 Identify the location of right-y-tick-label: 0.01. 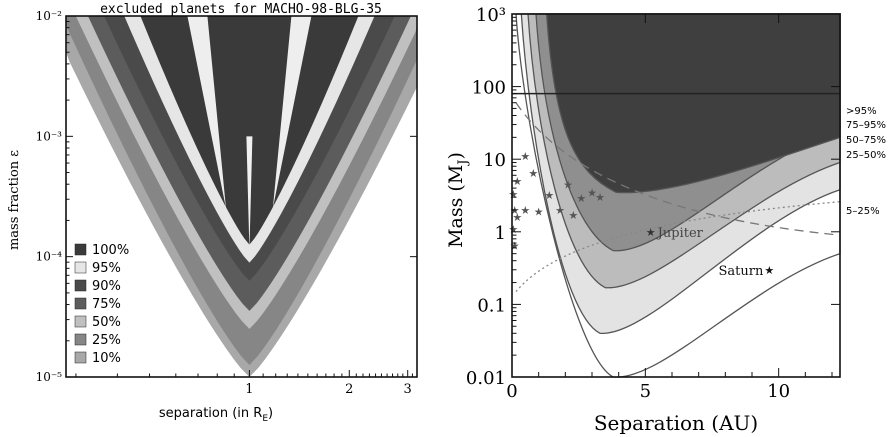
(486, 378).